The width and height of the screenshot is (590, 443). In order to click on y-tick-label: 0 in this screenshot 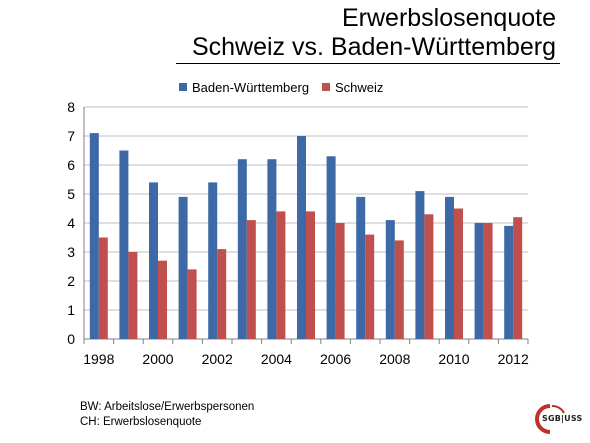, I will do `click(71, 339)`.